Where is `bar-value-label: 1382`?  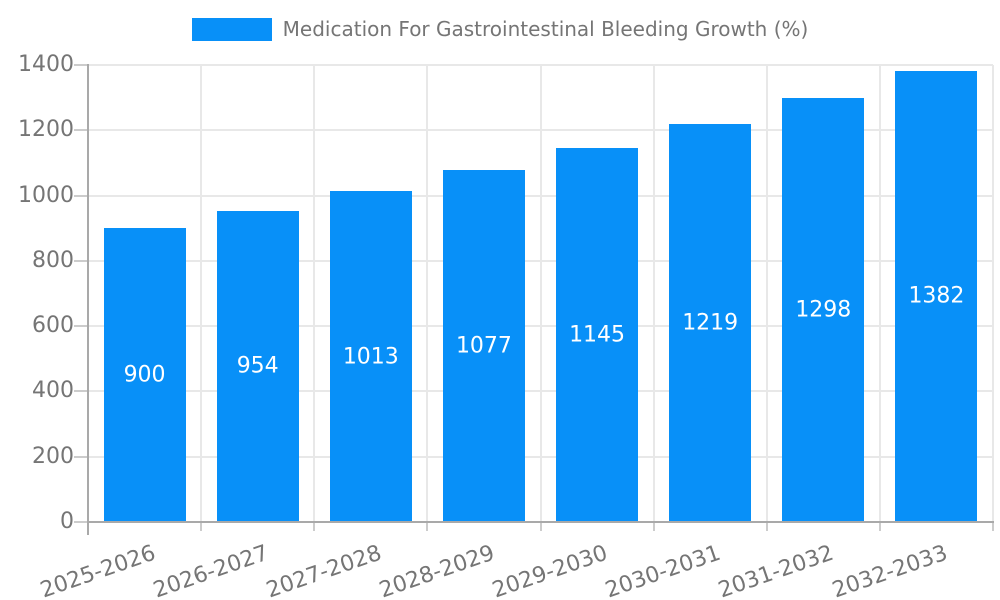
bar-value-label: 1382 is located at coordinates (936, 296).